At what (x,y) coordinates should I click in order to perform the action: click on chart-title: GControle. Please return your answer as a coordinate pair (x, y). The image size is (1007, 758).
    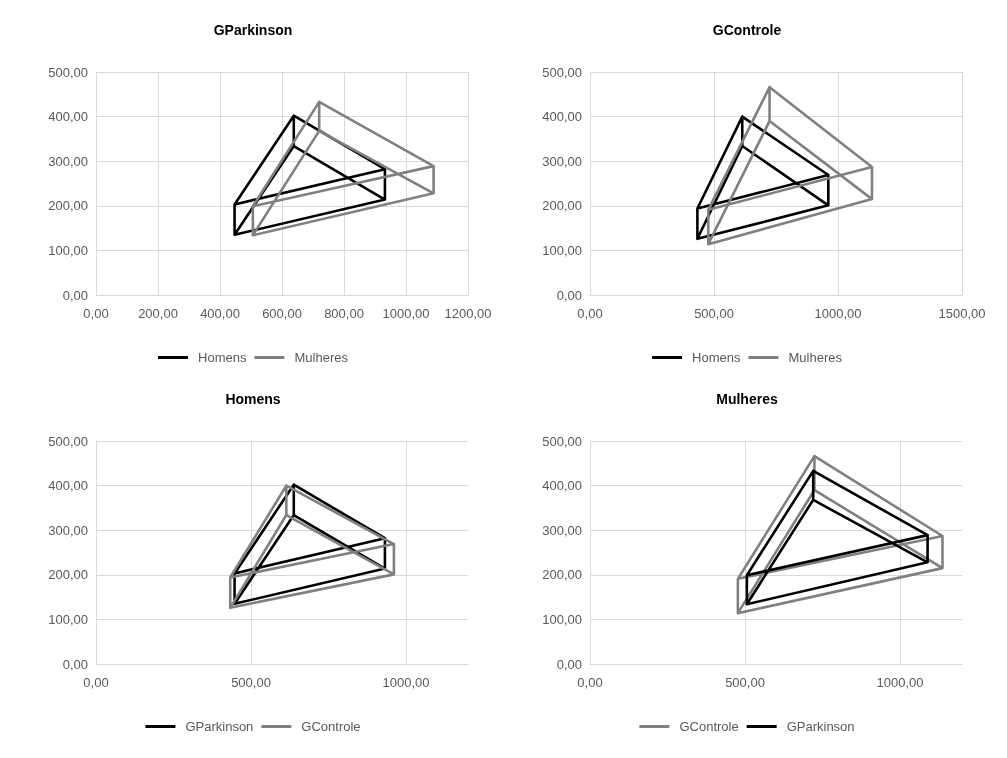
    Looking at the image, I should click on (747, 30).